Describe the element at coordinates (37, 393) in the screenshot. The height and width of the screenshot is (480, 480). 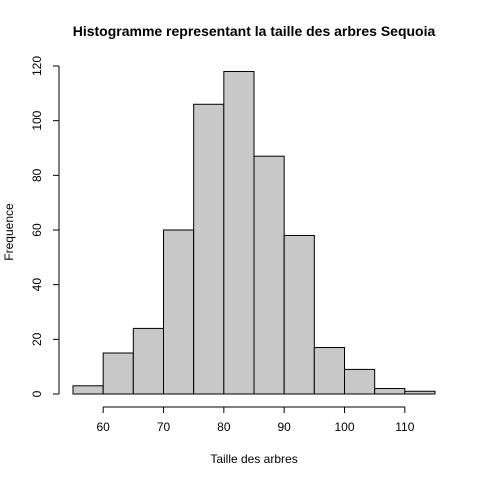
I see `y-tick-label-0: 0` at that location.